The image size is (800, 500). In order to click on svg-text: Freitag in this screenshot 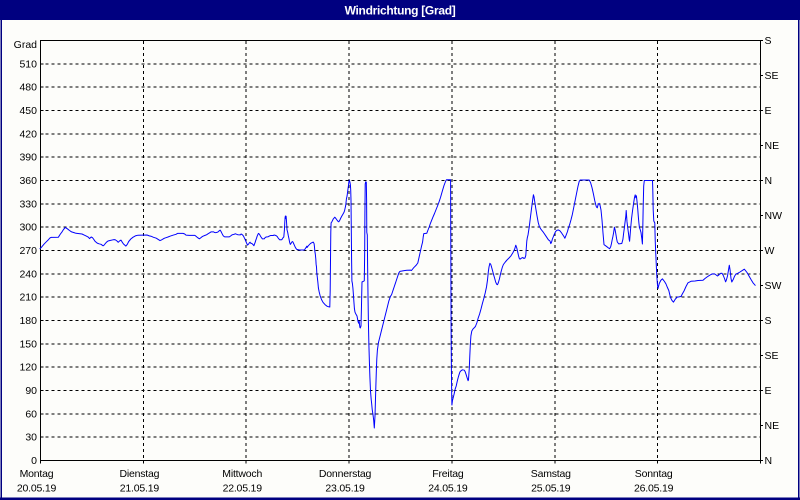, I will do `click(448, 474)`.